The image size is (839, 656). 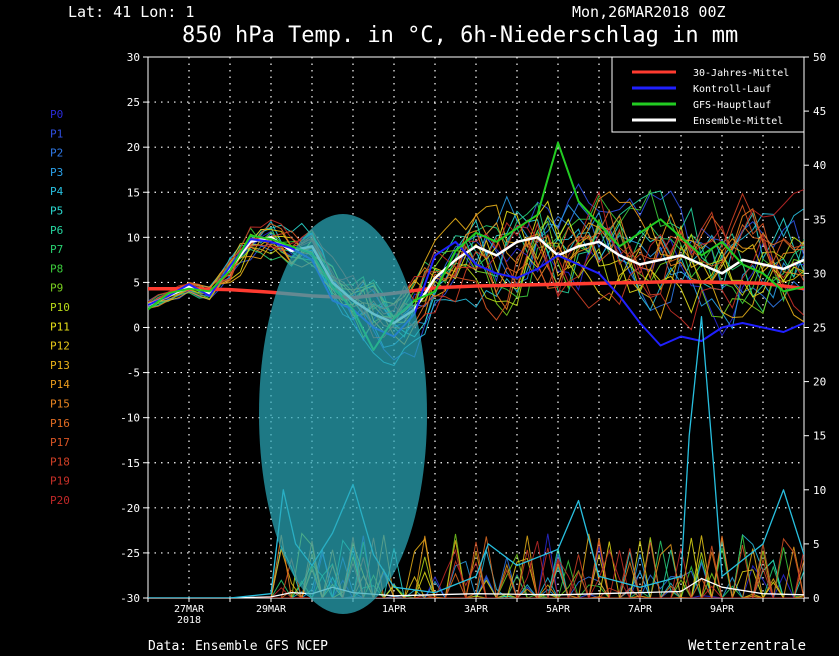 I want to click on y-axis-right: 0 5 10 15 20 25 30 35 40 45 50, so click(x=815, y=328).